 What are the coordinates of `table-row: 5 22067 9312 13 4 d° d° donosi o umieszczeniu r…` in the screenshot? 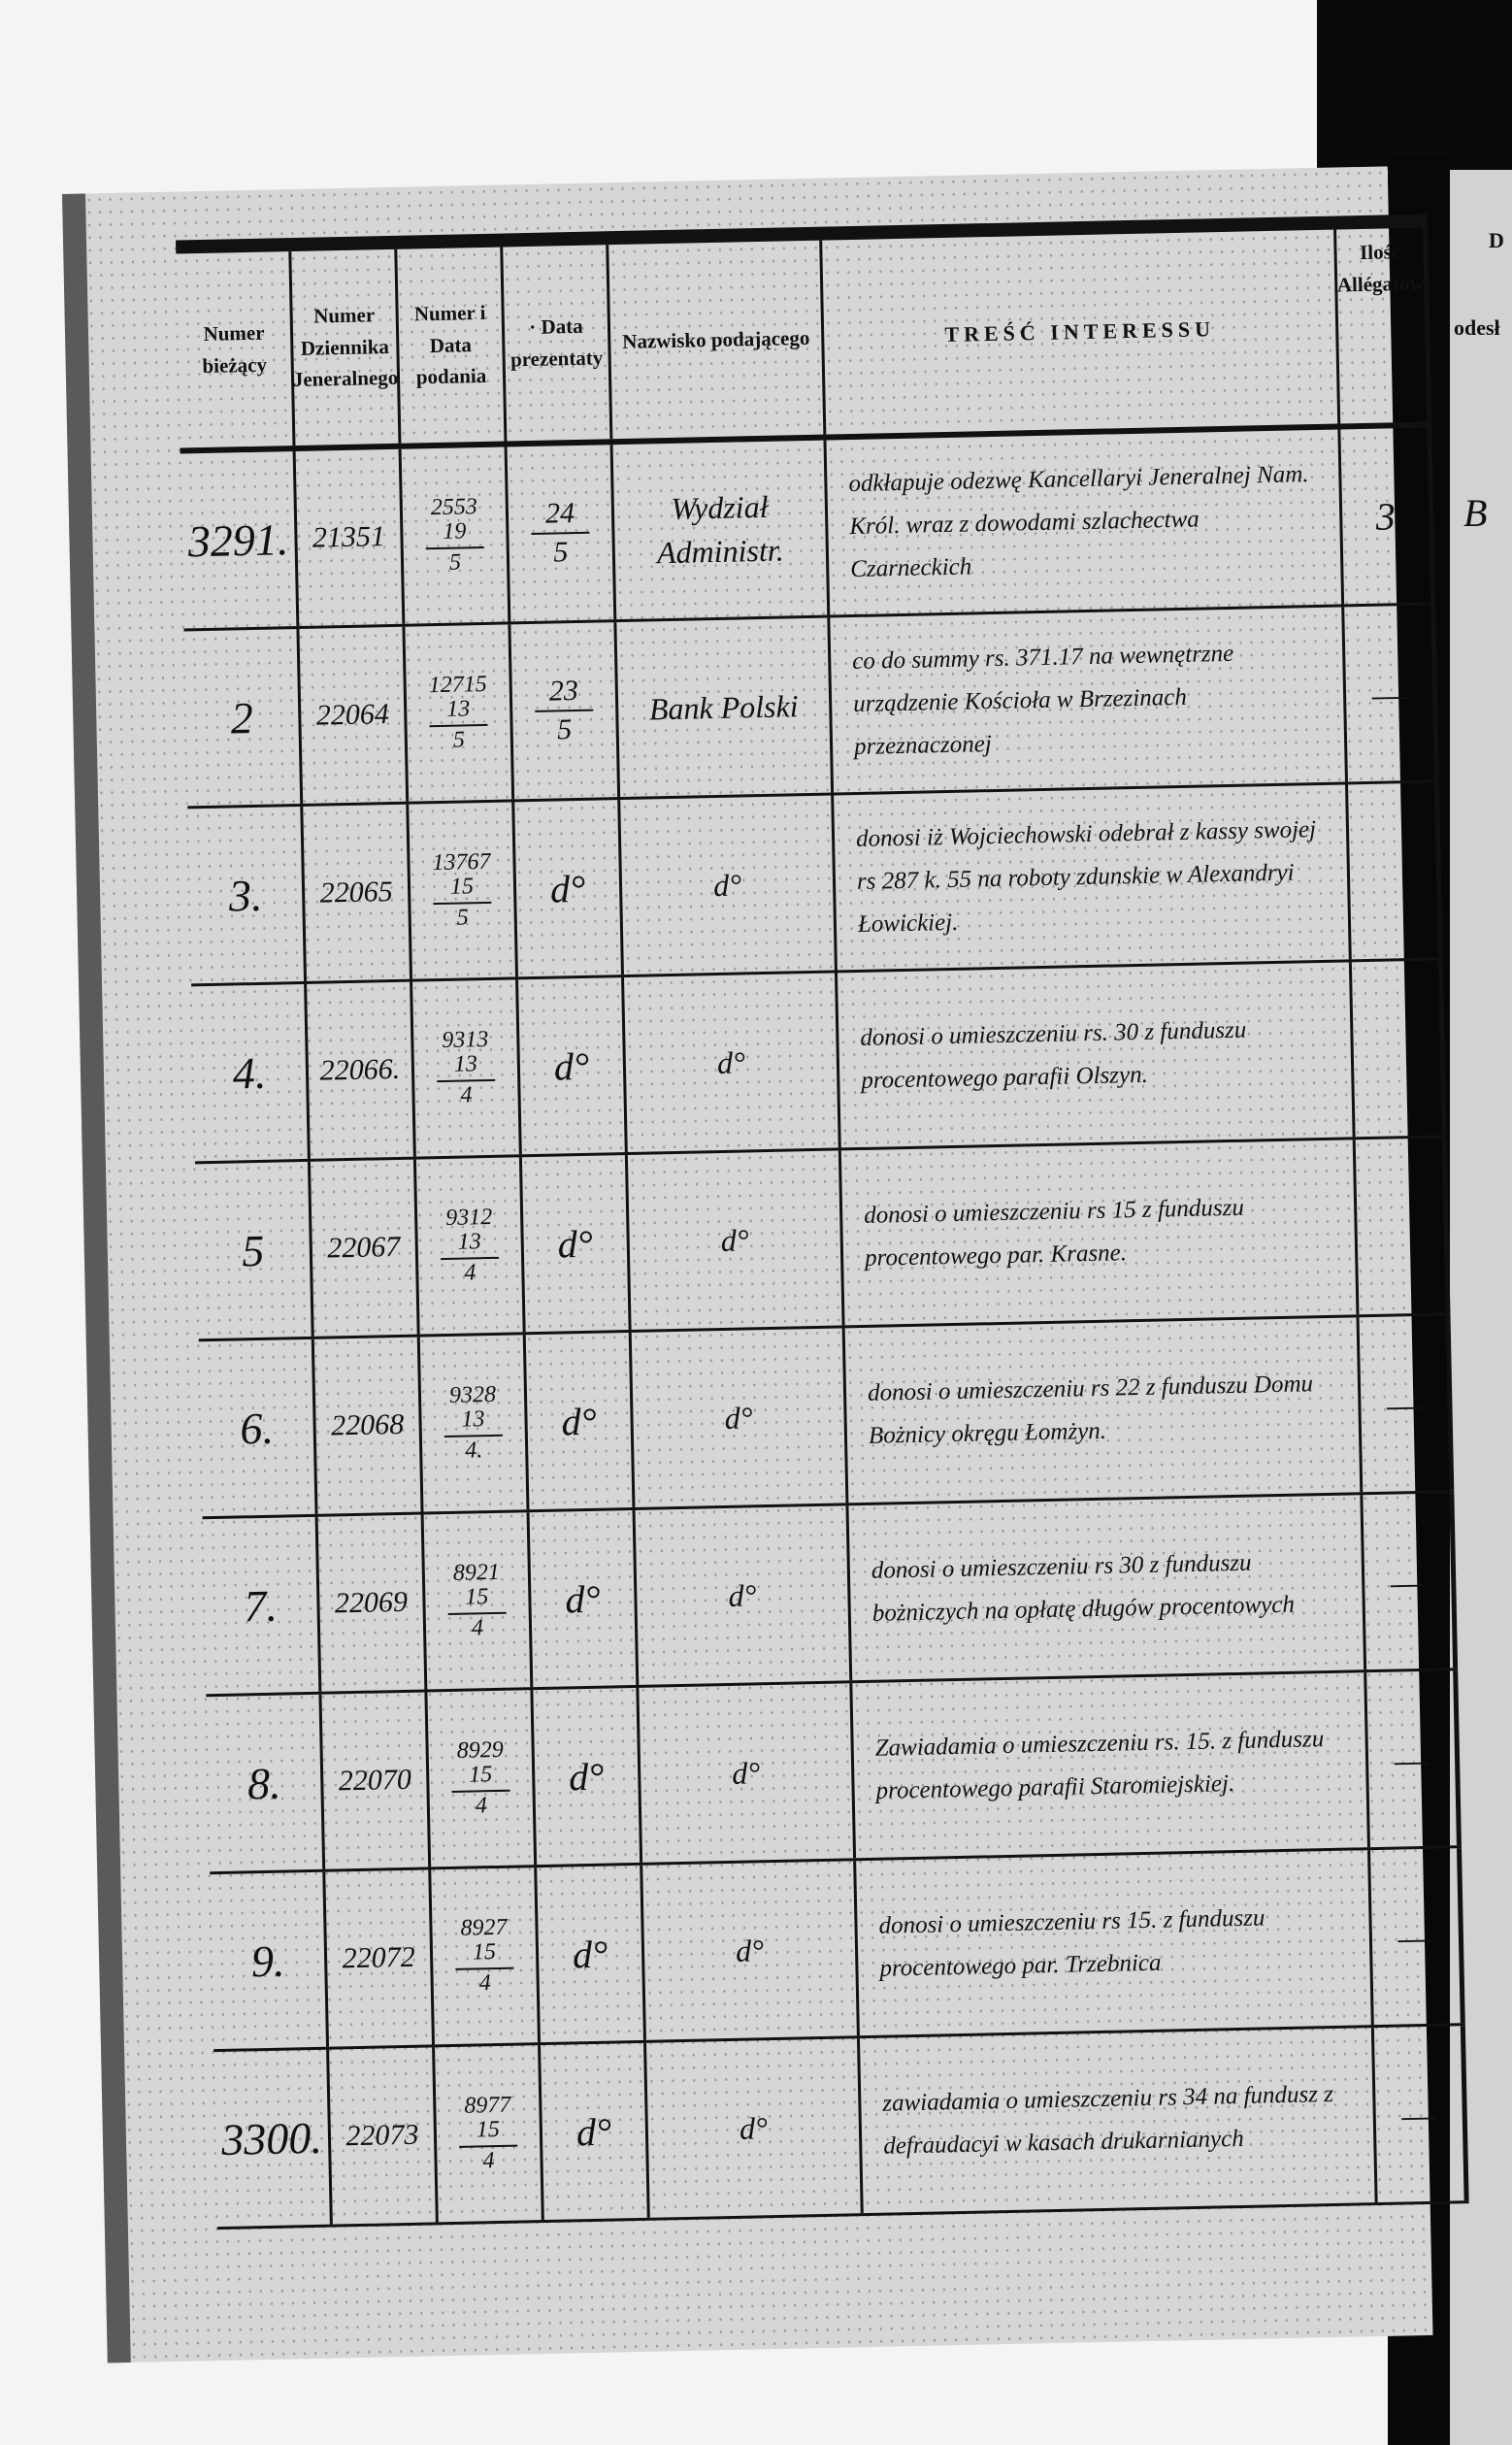 It's located at (822, 1240).